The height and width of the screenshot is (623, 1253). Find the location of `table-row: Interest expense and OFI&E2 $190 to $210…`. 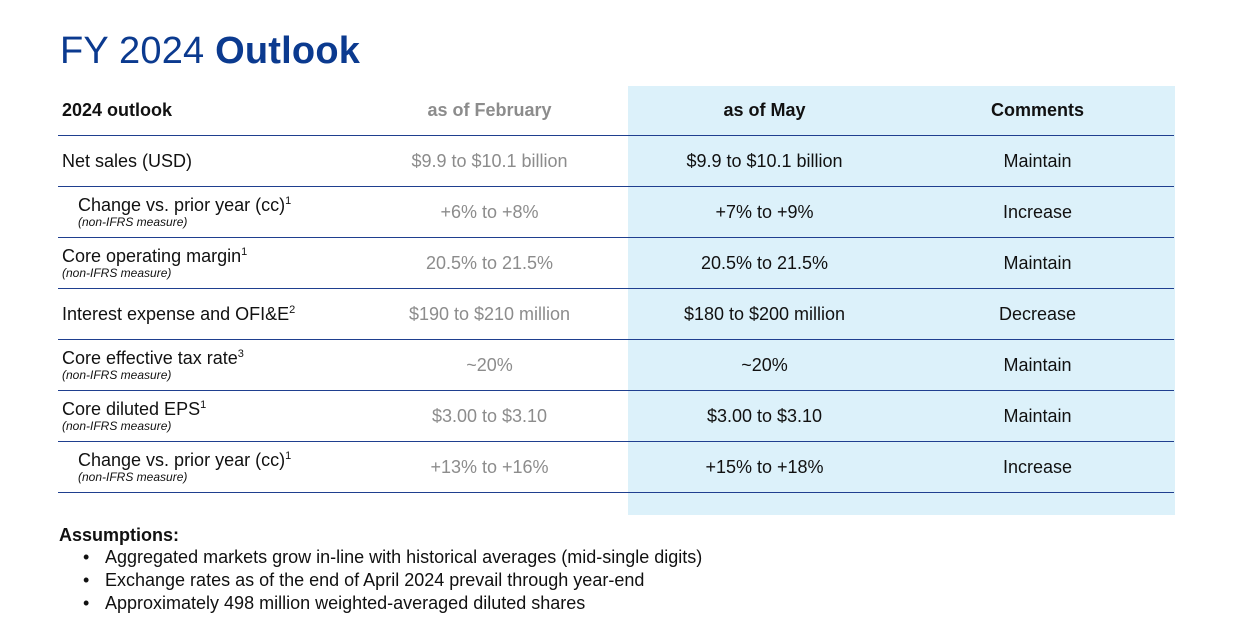

table-row: Interest expense and OFI&E2 $190 to $210… is located at coordinates (616, 314).